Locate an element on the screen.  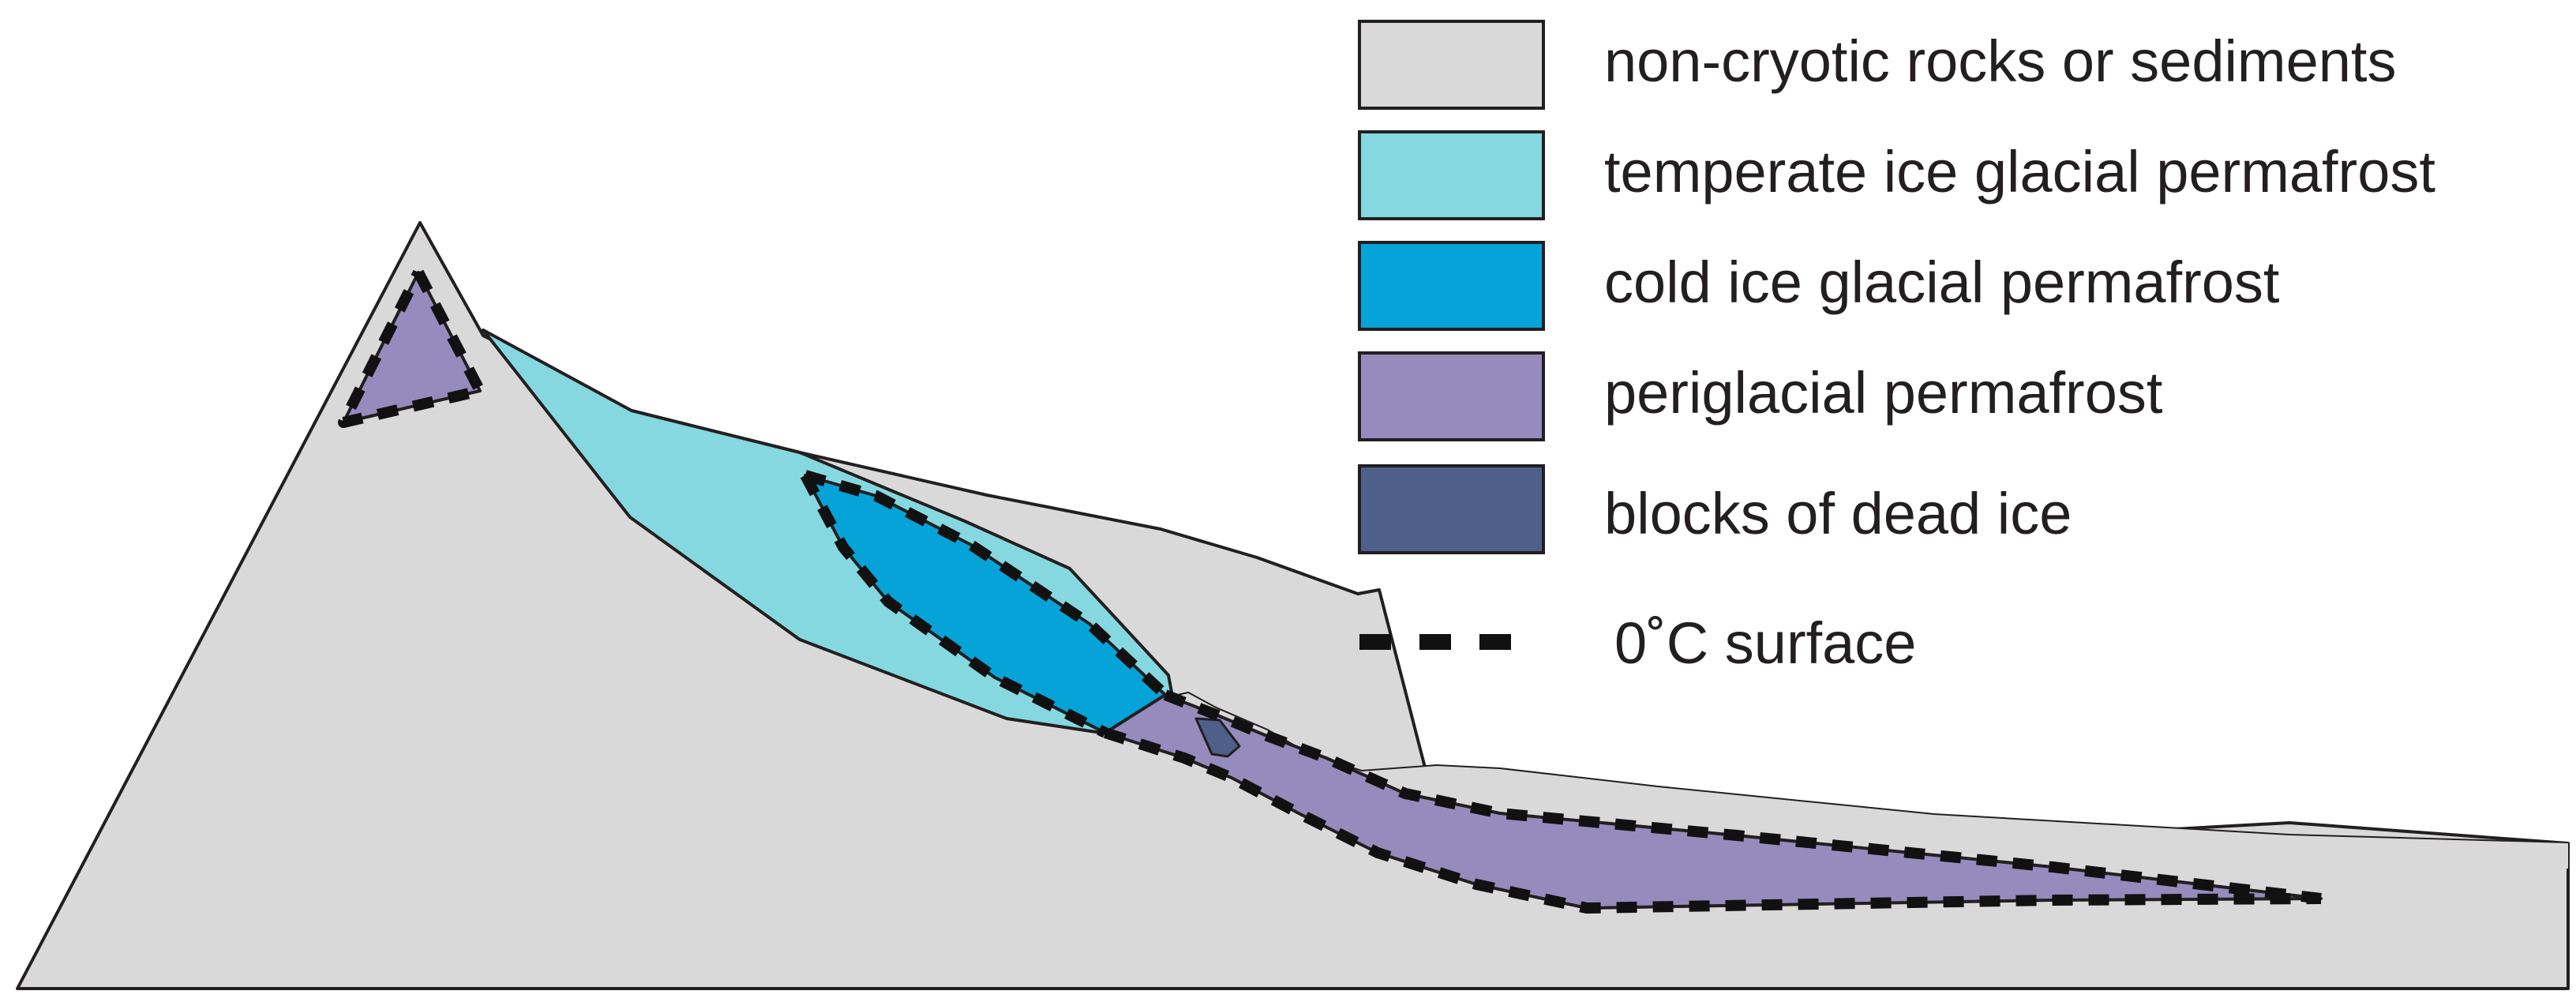
legend-swatch-non-cryotic is located at coordinates (1451, 65).